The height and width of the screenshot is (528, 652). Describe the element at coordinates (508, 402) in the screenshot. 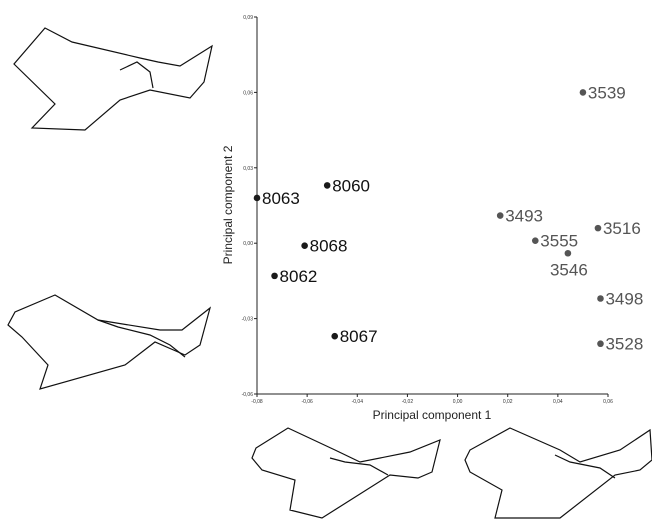

I see `x-tick-label: 0,02` at that location.